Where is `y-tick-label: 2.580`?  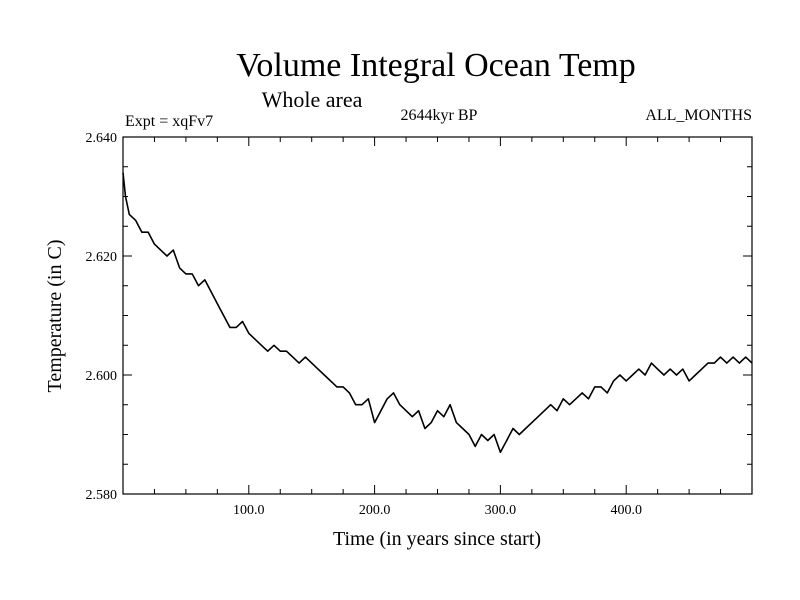 y-tick-label: 2.580 is located at coordinates (102, 495).